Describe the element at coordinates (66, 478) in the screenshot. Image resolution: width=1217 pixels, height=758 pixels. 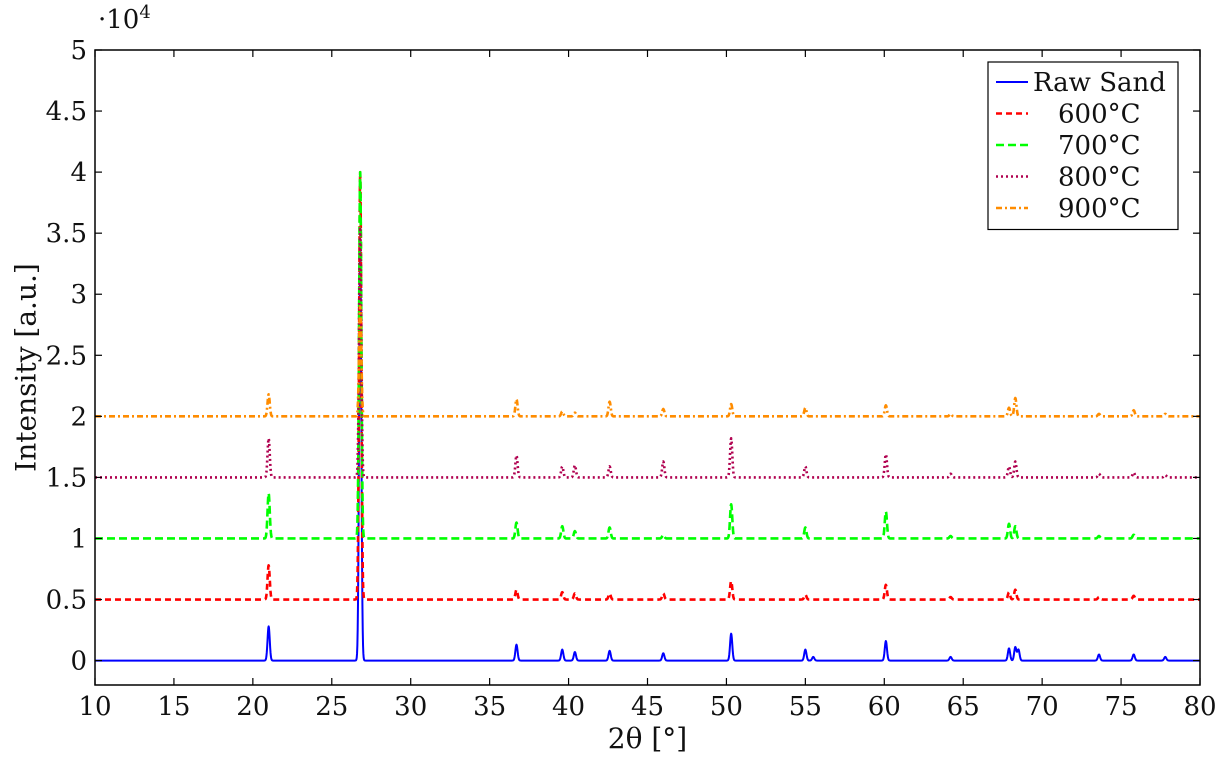
I see `y-tick-label: 1.5` at that location.